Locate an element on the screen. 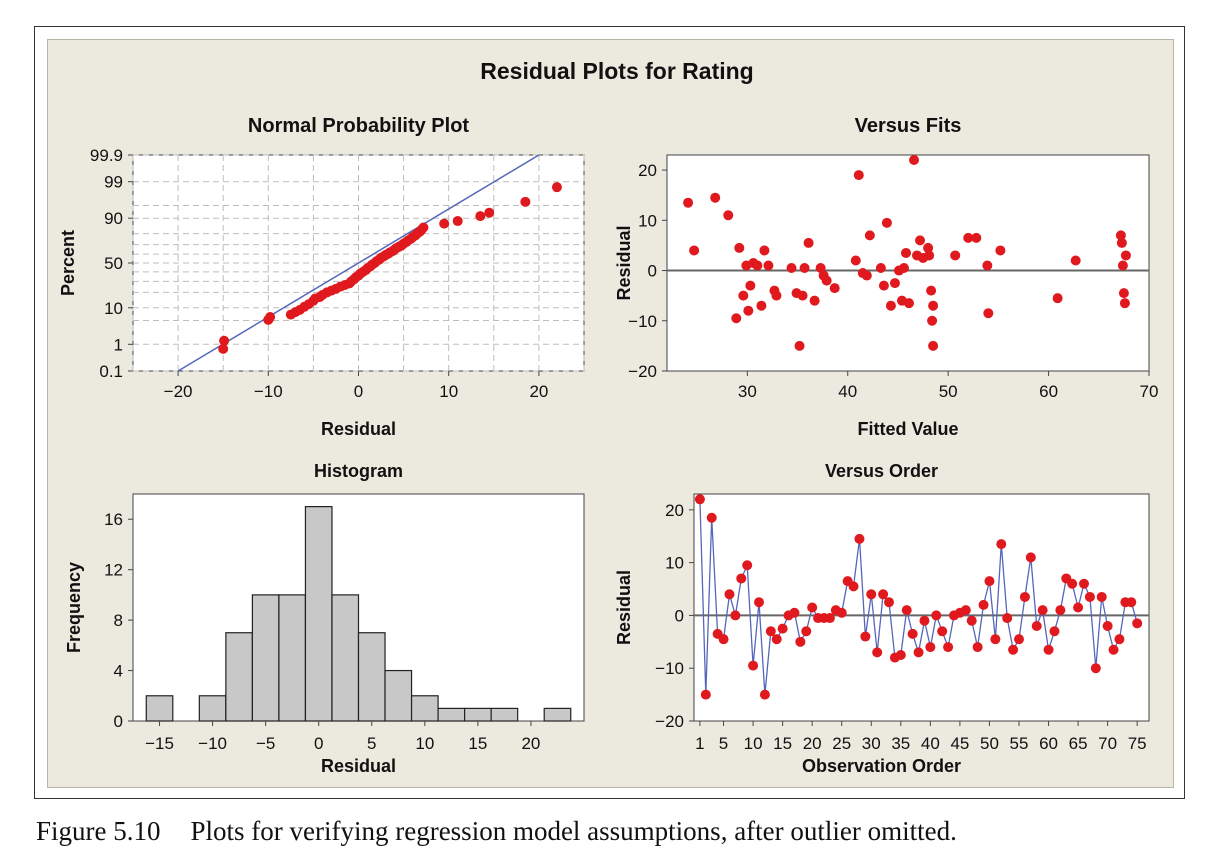 The width and height of the screenshot is (1225, 865). npp-ytick-label: 90 is located at coordinates (113, 218).